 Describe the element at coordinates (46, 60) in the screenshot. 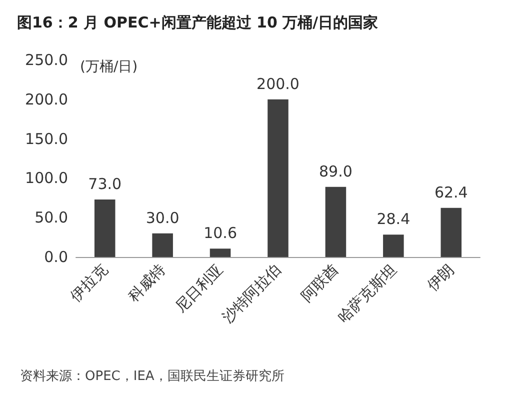

I see `y-tick-label: 250.0` at that location.